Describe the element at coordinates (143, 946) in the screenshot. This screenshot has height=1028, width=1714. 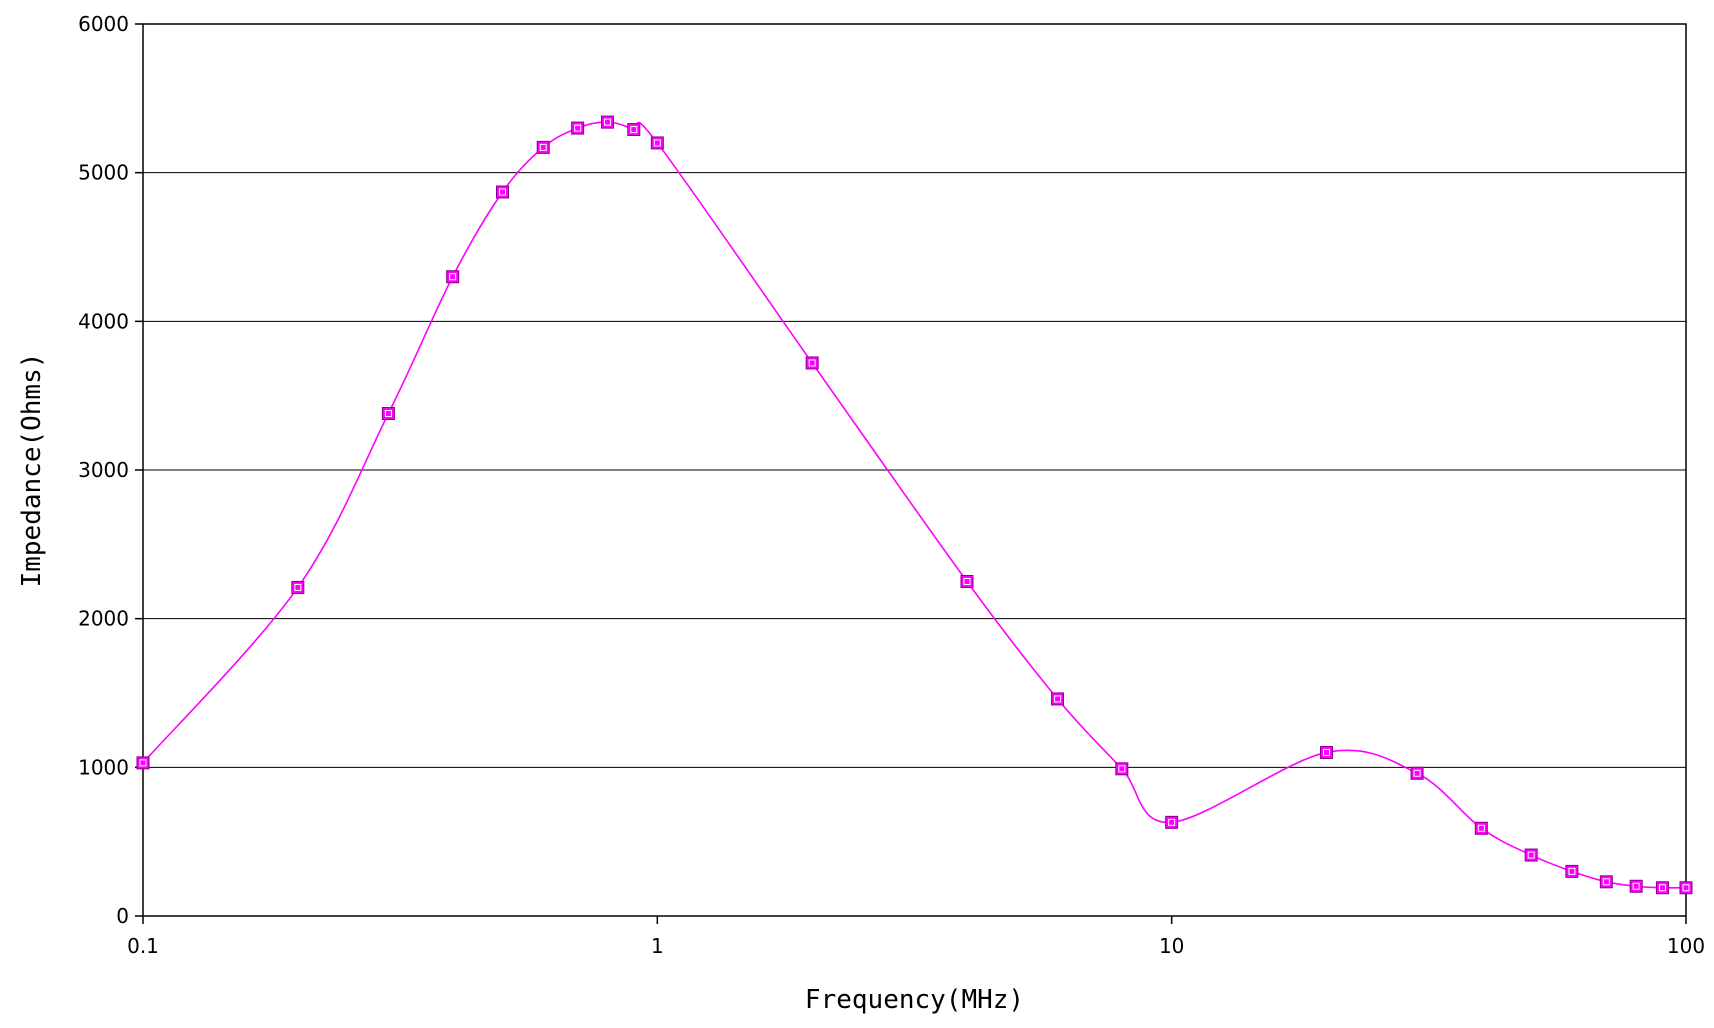
I see `x-tick-label: 0.1` at that location.